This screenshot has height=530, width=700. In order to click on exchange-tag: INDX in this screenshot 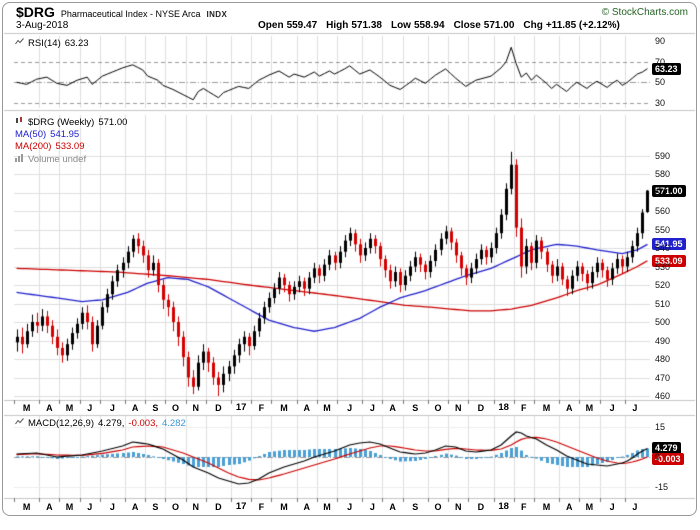, I will do `click(217, 14)`.